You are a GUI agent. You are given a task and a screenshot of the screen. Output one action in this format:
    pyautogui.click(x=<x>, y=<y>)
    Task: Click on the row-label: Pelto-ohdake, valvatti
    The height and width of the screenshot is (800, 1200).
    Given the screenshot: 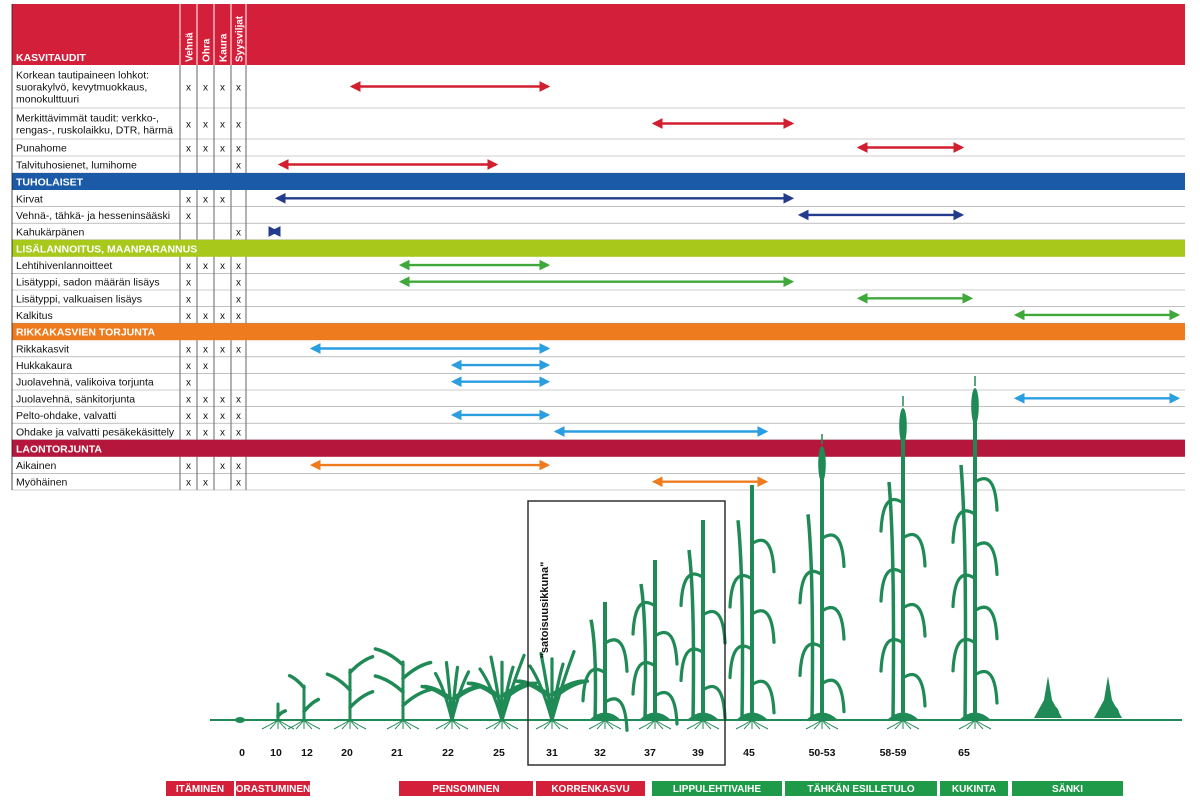 What is the action you would take?
    pyautogui.click(x=66, y=416)
    